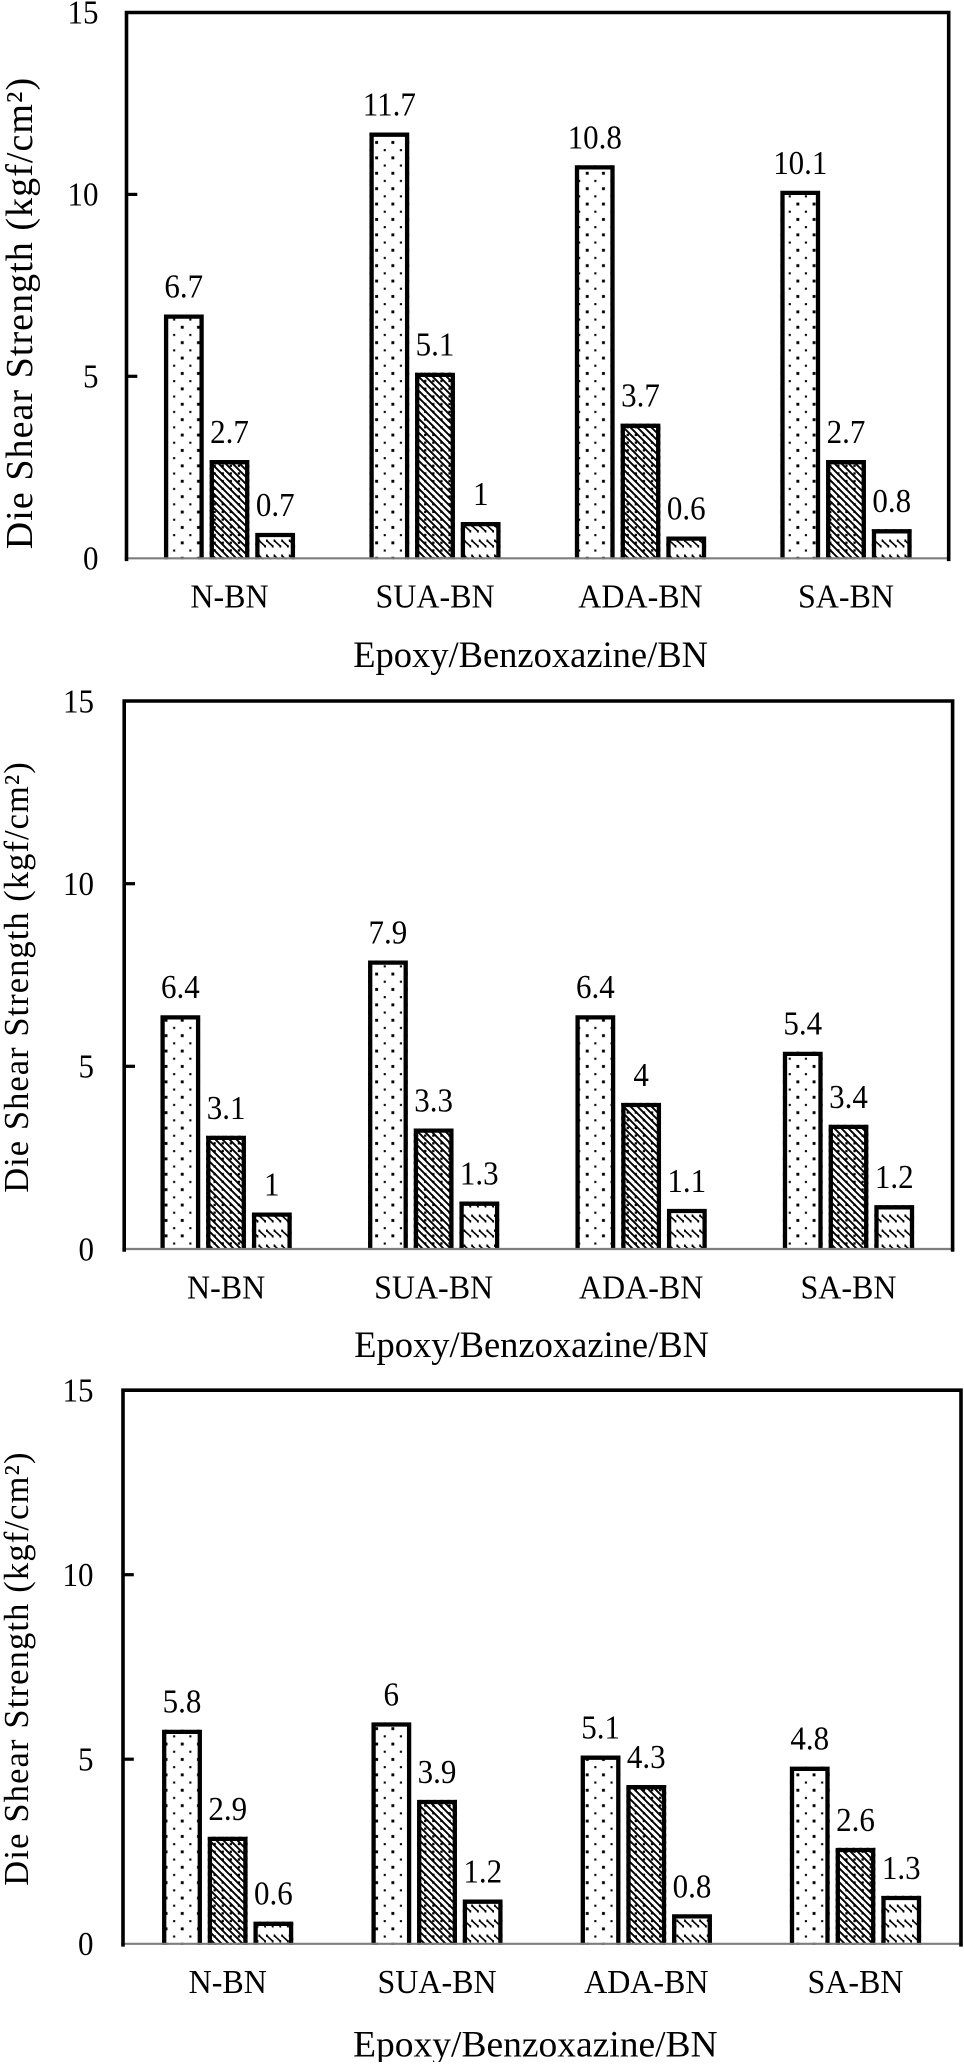  I want to click on svg-text: 3.4, so click(848, 1097).